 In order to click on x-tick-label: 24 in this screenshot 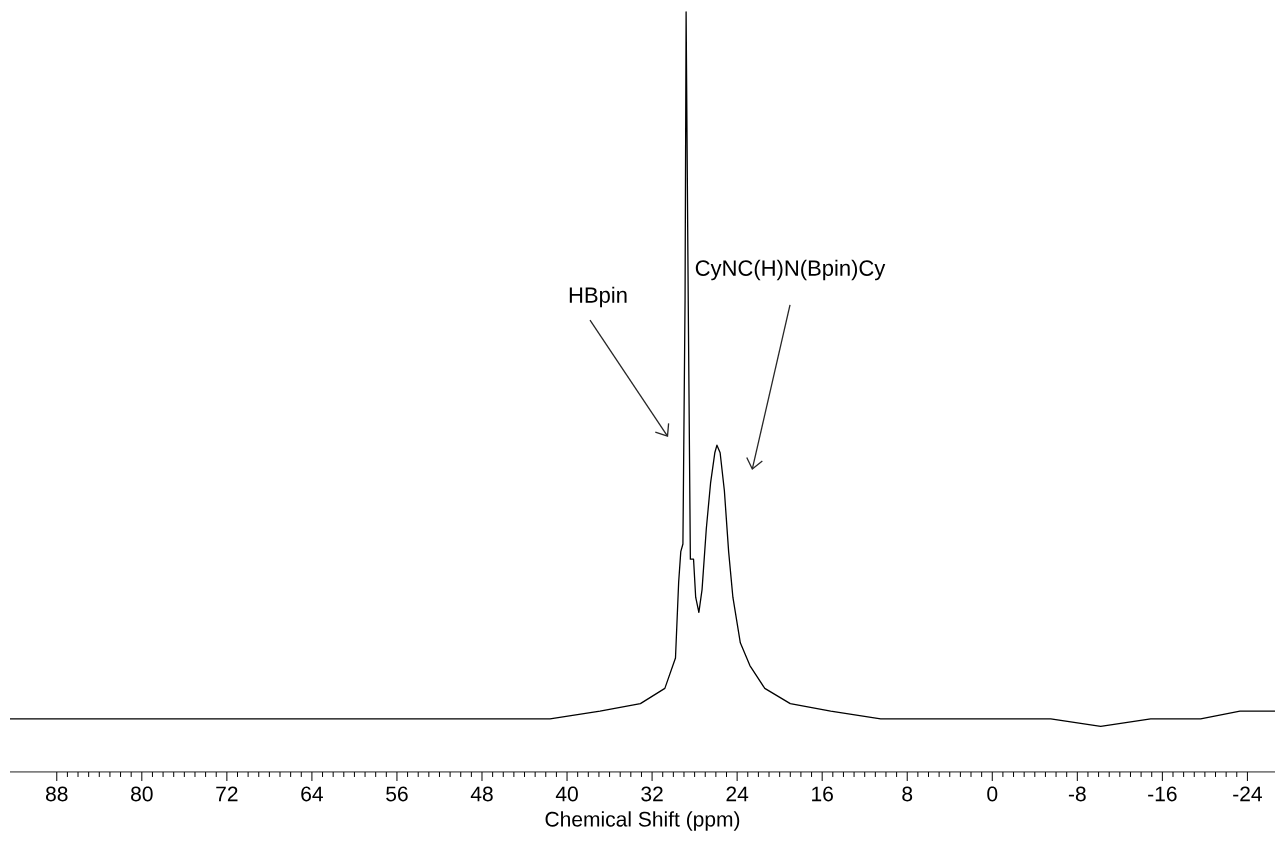, I will do `click(737, 794)`.